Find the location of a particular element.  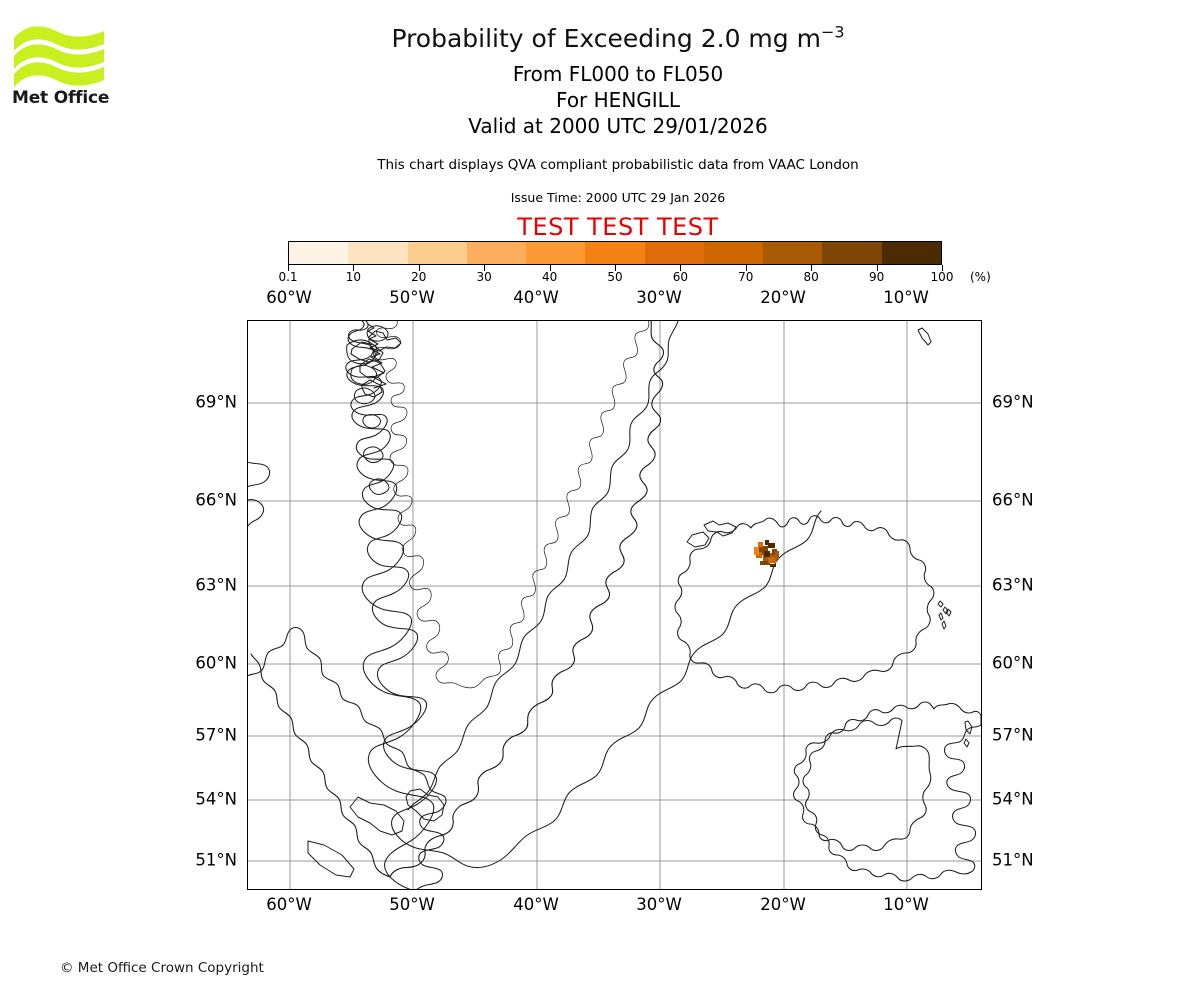

lat-label-left-3: 60°N is located at coordinates (216, 663).